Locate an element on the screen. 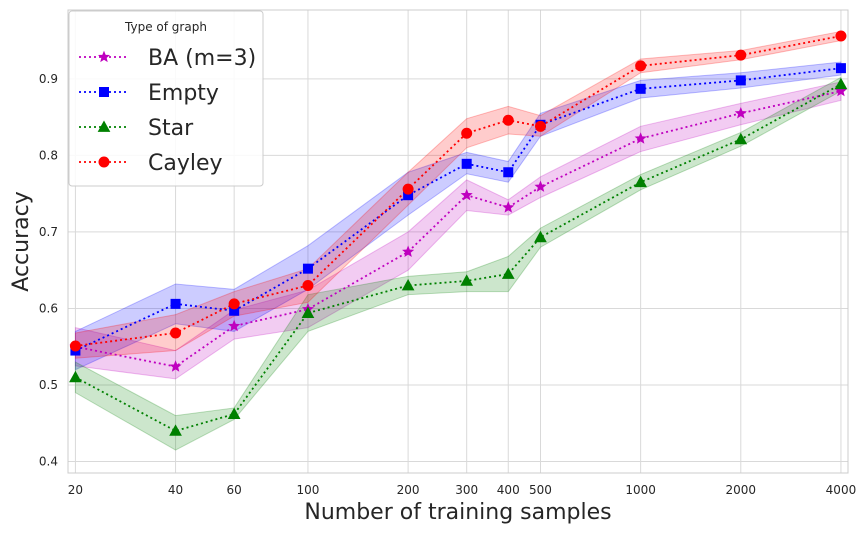  legend-entries: BA (m=3) Empty Star Cayley is located at coordinates (167, 111).